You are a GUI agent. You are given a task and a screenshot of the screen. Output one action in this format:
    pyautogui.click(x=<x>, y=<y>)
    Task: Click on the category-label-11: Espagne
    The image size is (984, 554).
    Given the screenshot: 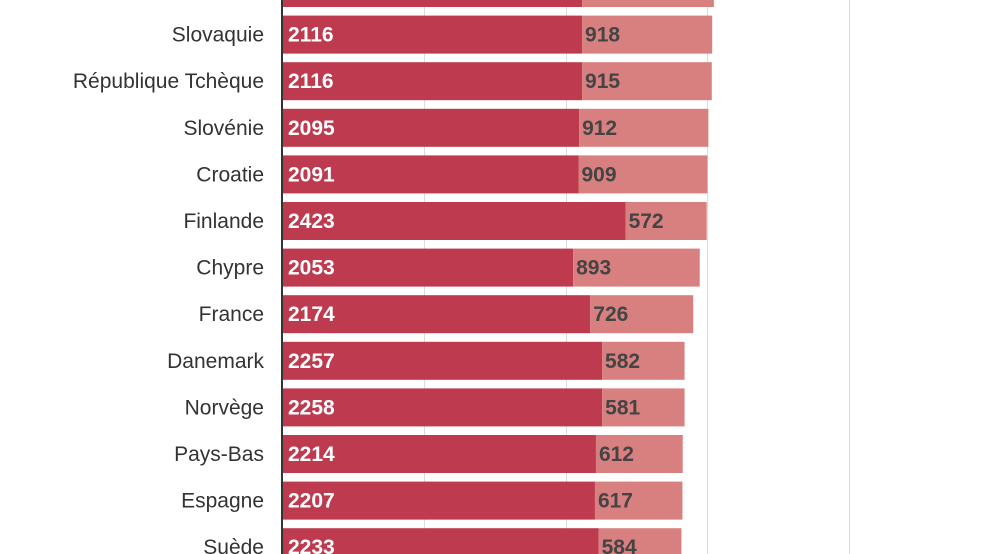 What is the action you would take?
    pyautogui.click(x=222, y=501)
    